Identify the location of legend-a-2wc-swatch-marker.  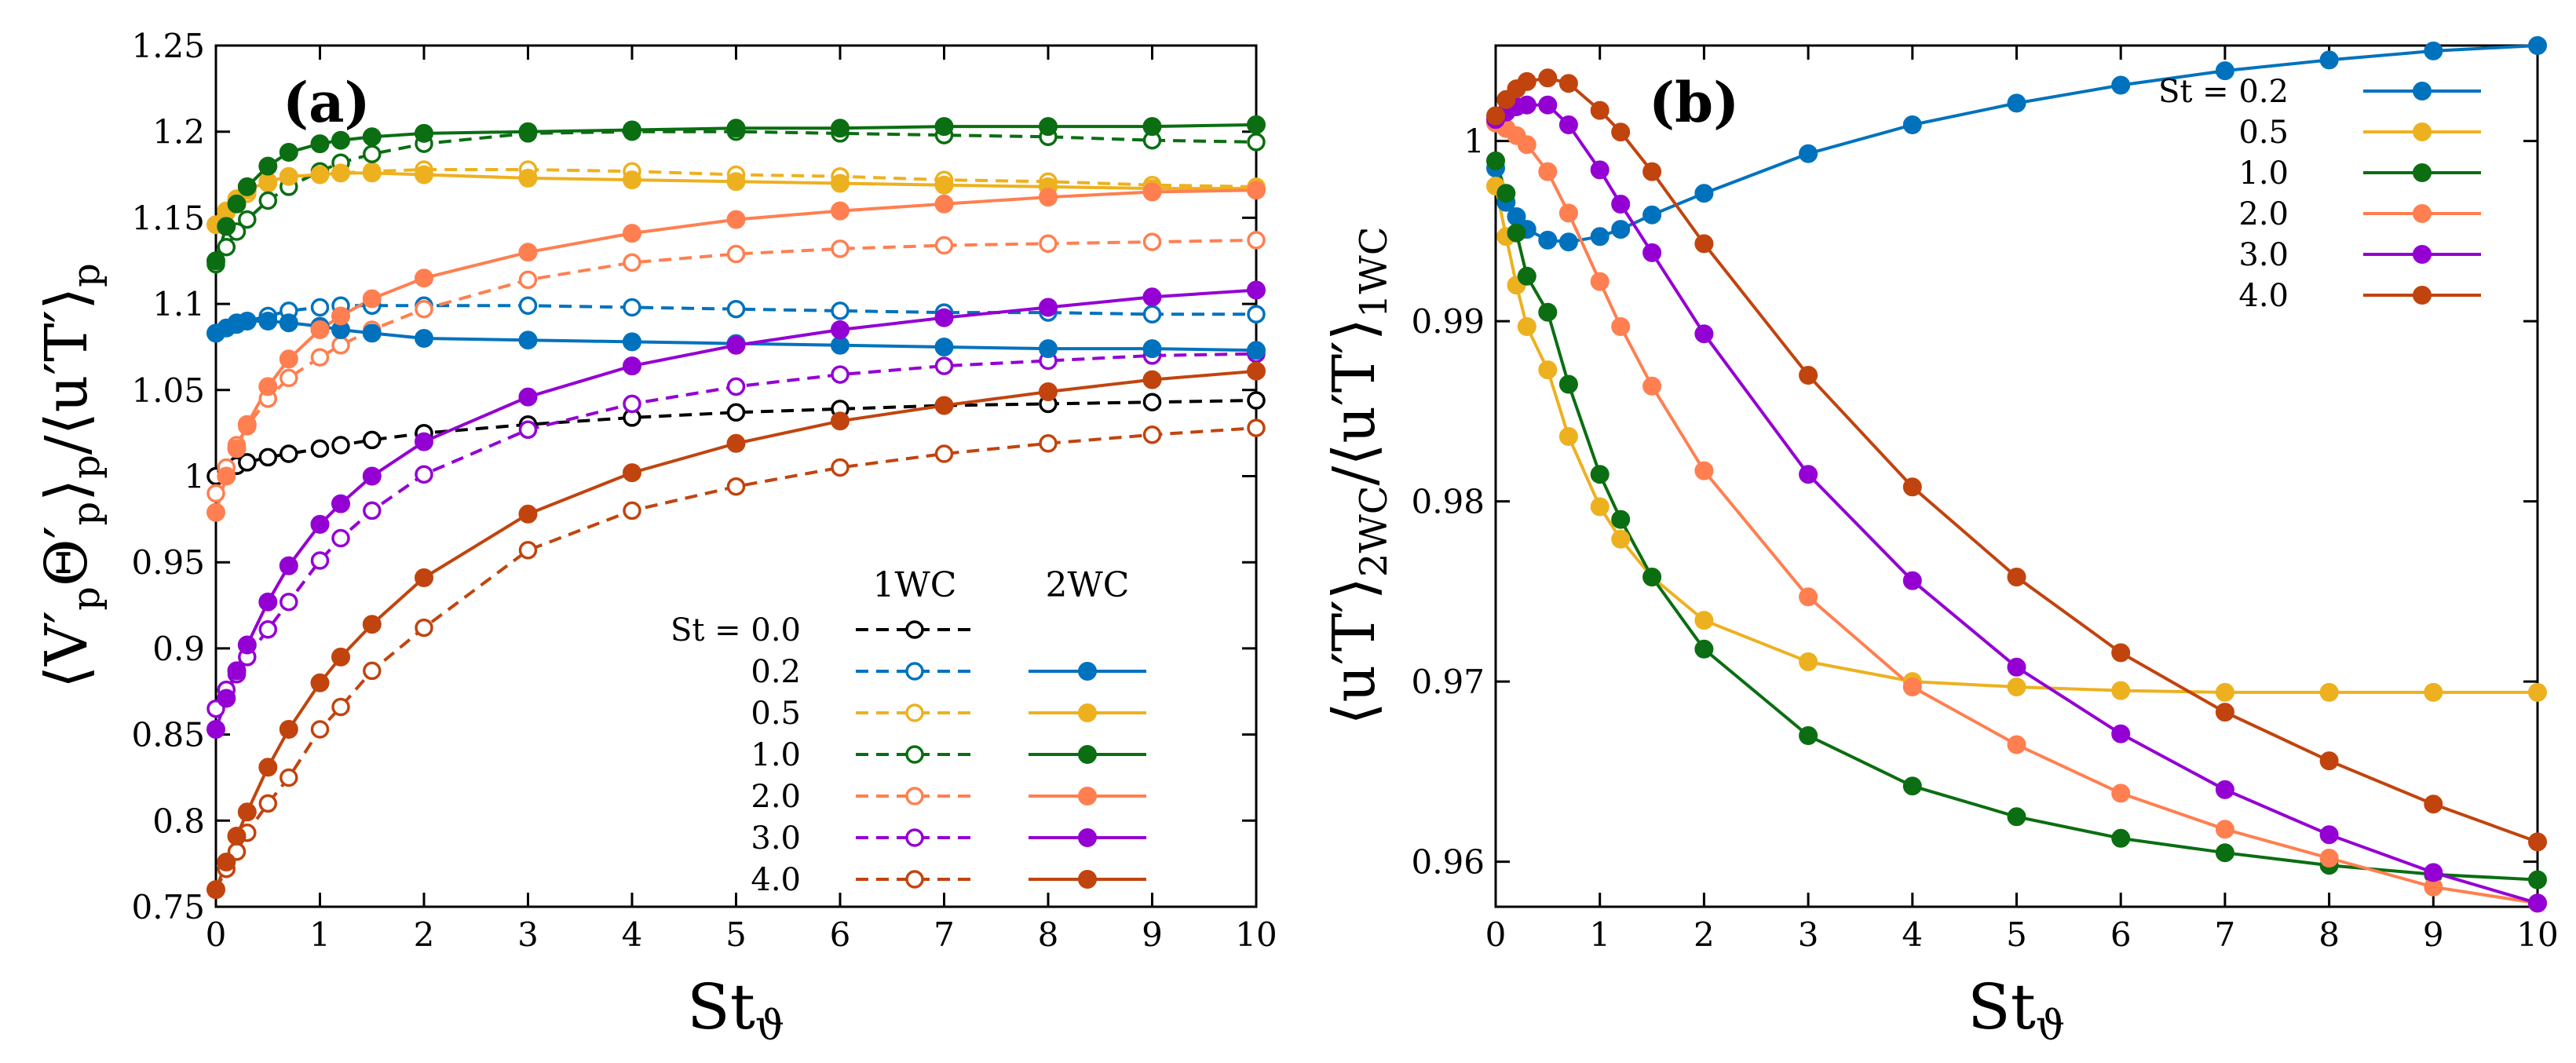
(1087, 796).